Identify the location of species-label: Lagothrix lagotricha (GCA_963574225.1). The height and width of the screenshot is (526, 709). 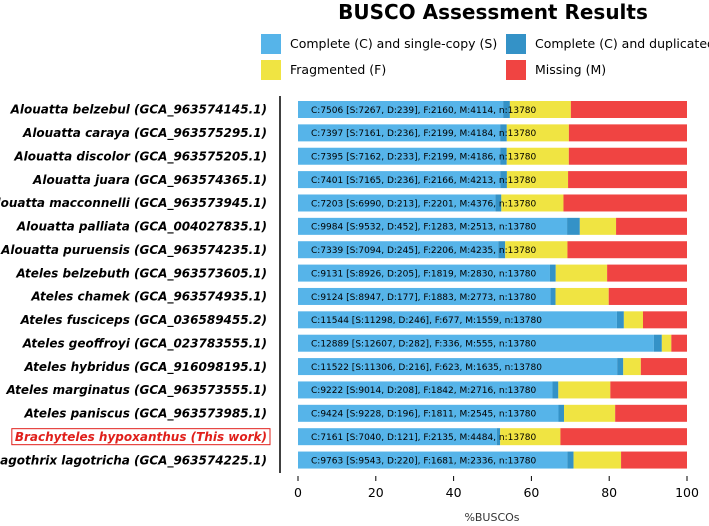
(133, 460).